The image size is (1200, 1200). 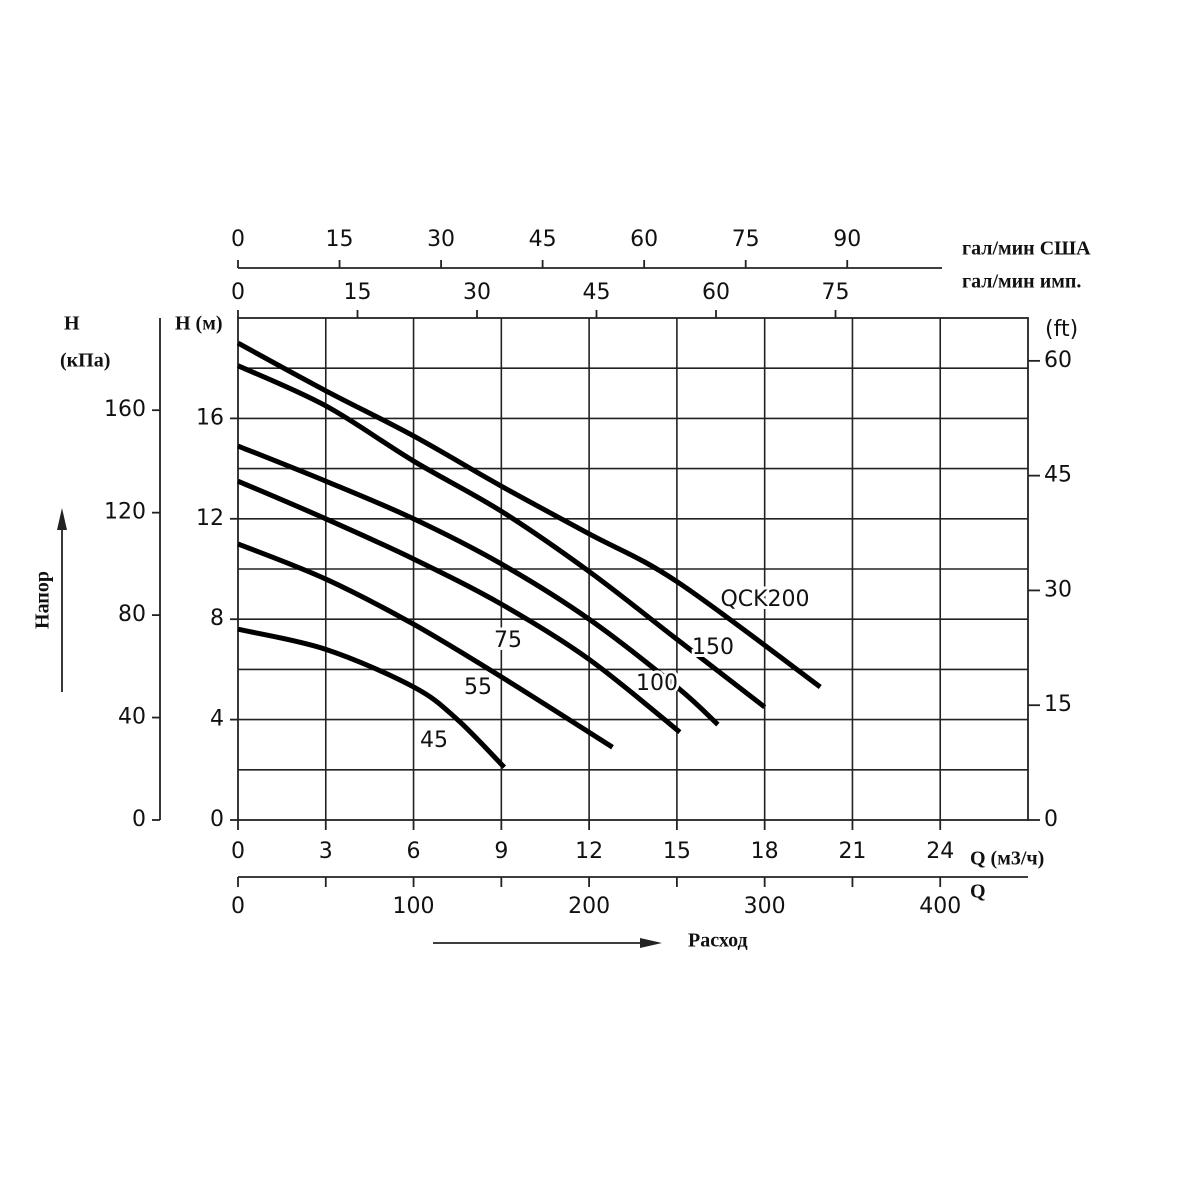 What do you see at coordinates (62, 519) in the screenshot?
I see `head-arrow-head` at bounding box center [62, 519].